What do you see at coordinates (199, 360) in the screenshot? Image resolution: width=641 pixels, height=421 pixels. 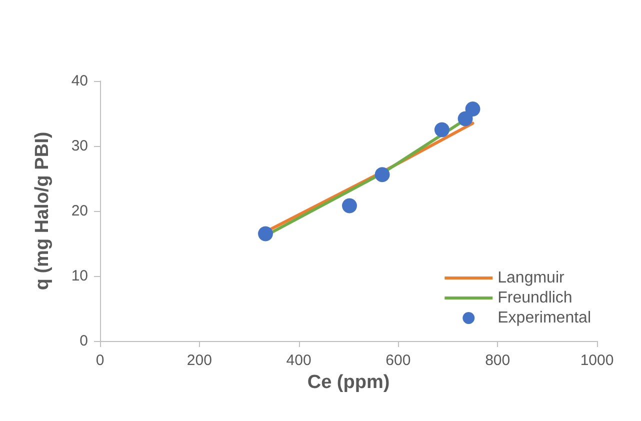 I see `x-tick-label: 200` at bounding box center [199, 360].